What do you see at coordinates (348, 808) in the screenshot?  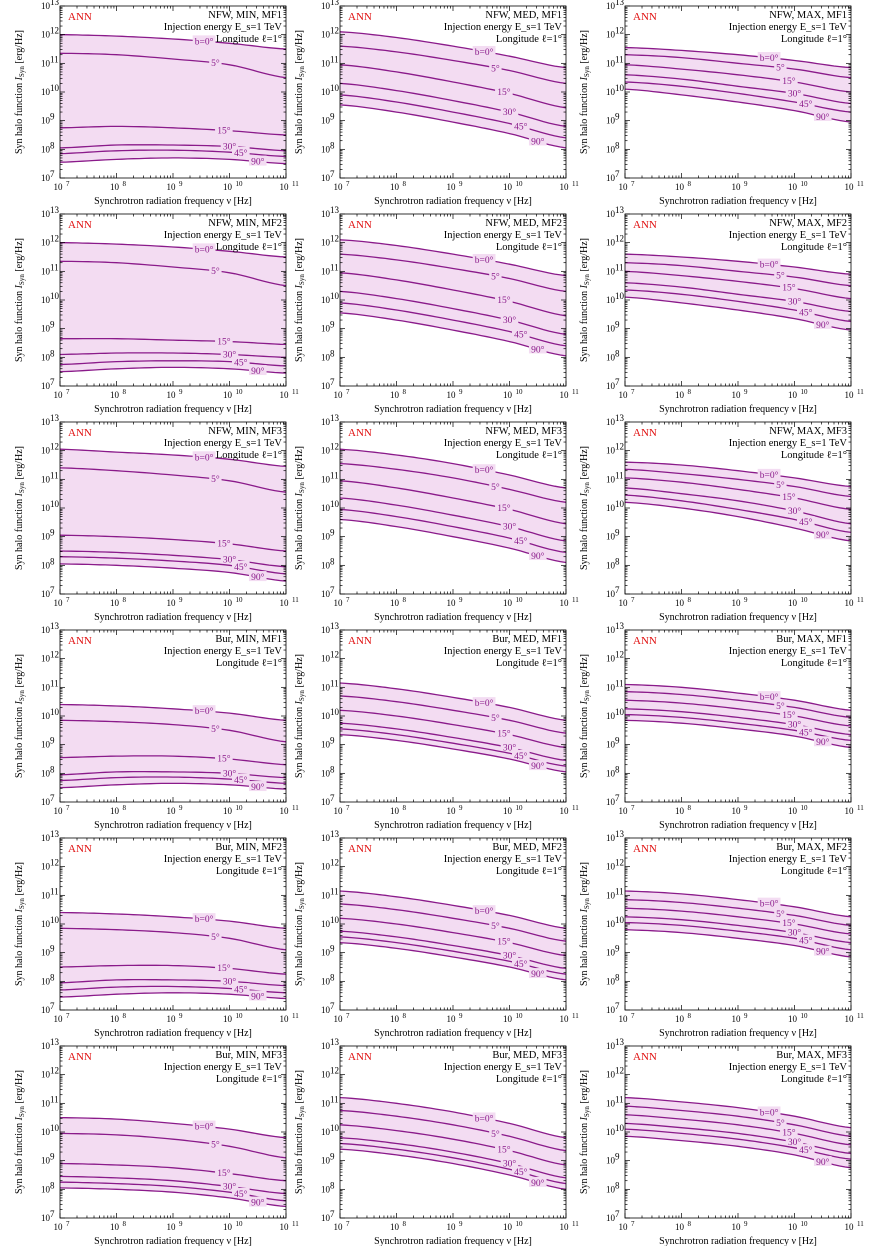 I see `x-tick-exponent: 7` at bounding box center [348, 808].